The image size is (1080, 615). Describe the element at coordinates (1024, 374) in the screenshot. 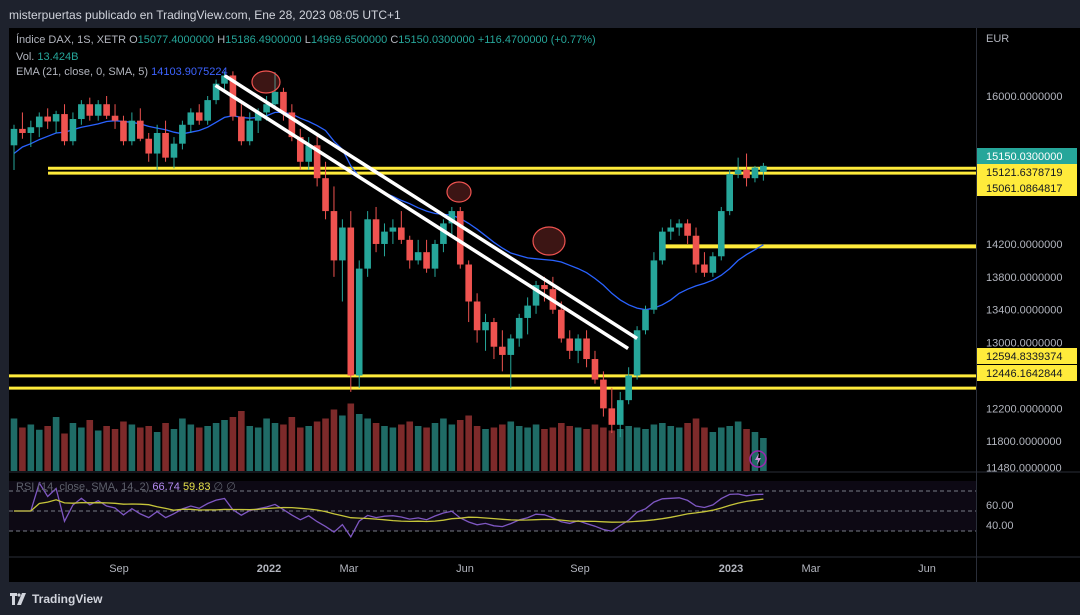

I see `level-label: 12446.1642844` at that location.